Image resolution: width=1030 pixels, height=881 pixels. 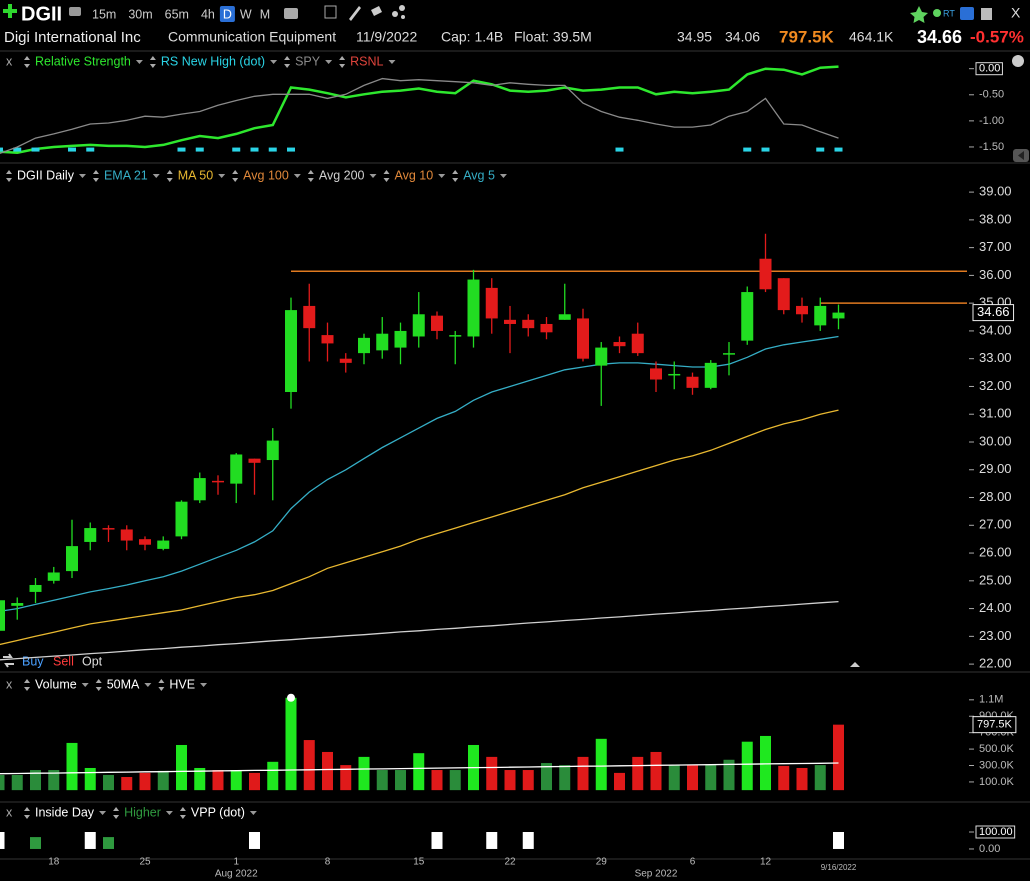 I want to click on legend-label: Avg 100, so click(x=266, y=175).